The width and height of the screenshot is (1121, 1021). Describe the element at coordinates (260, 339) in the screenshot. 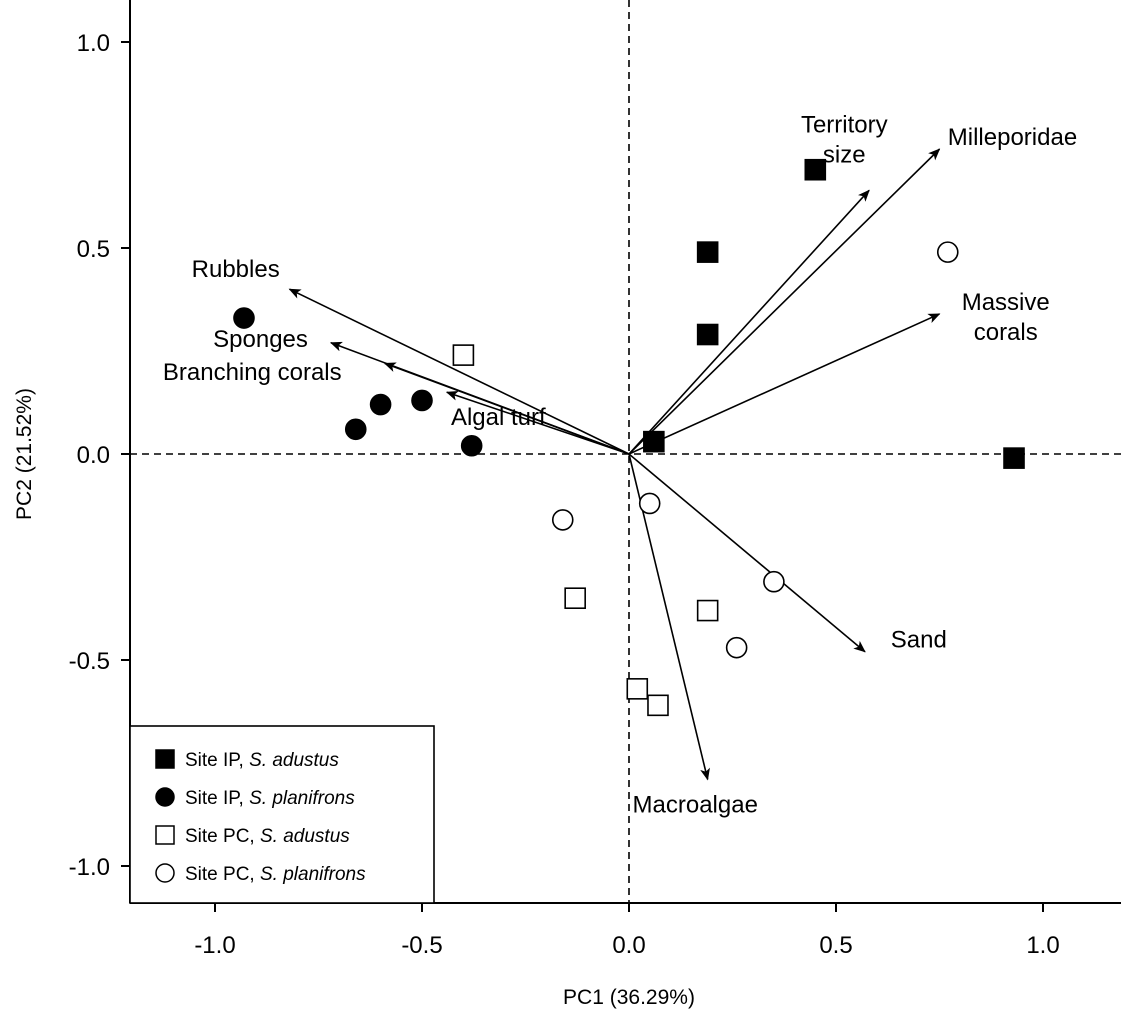

I see `vector-label-sponges: Sponges` at that location.